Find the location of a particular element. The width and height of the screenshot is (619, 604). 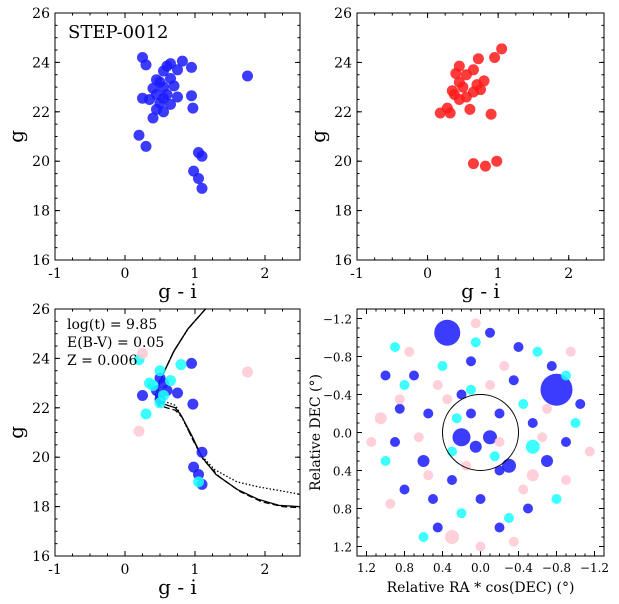

cluster-radius-circle is located at coordinates (480, 432).